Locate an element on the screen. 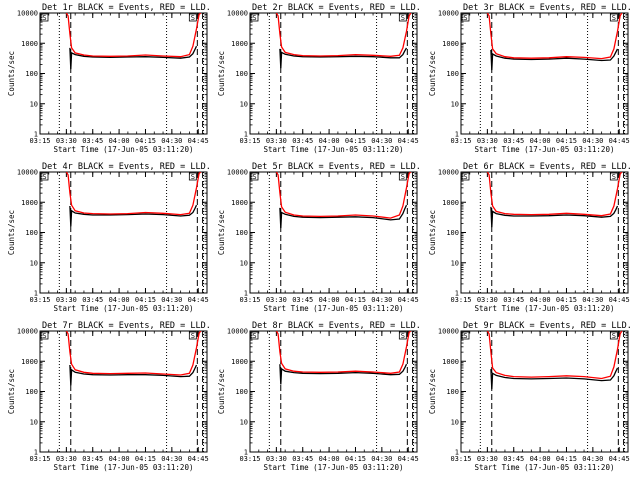  panel-title: Det 3r BLACK = Events, RED = LLD. is located at coordinates (547, 8).